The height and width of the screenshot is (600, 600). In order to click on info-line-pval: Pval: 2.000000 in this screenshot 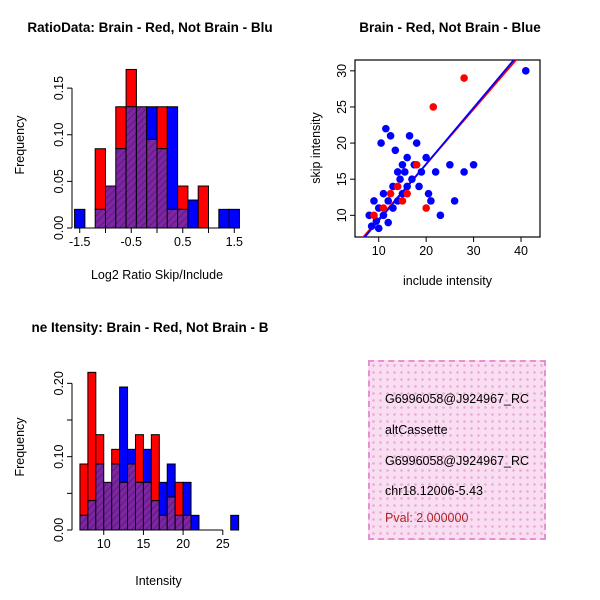, I will do `click(427, 518)`.